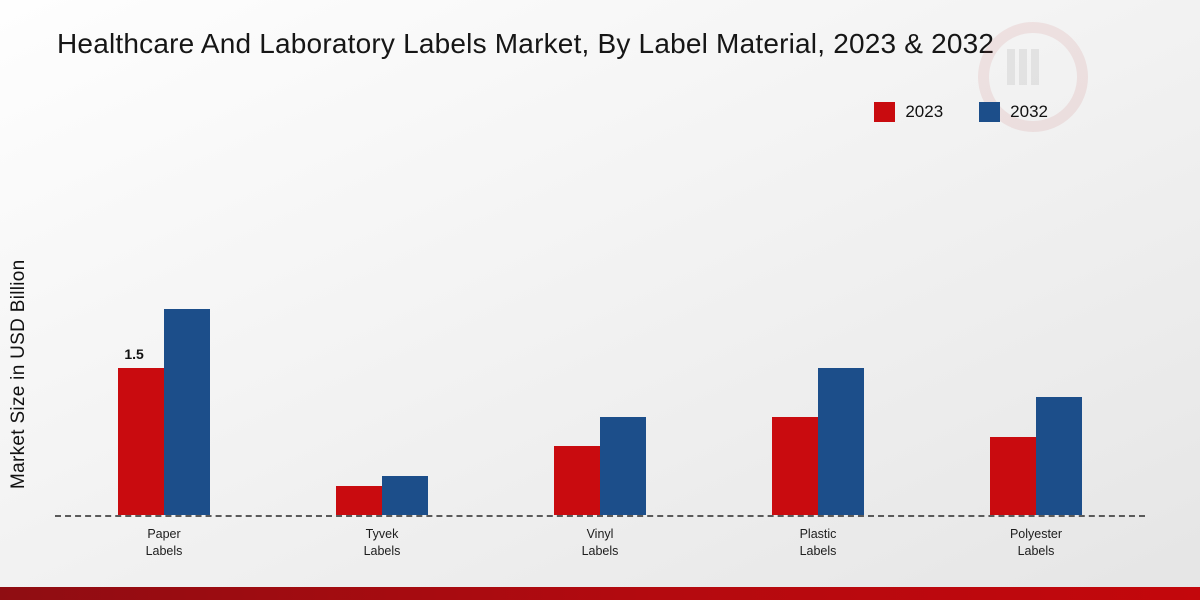 The width and height of the screenshot is (1200, 600). What do you see at coordinates (382, 542) in the screenshot?
I see `category-label: Tyvek Labels` at bounding box center [382, 542].